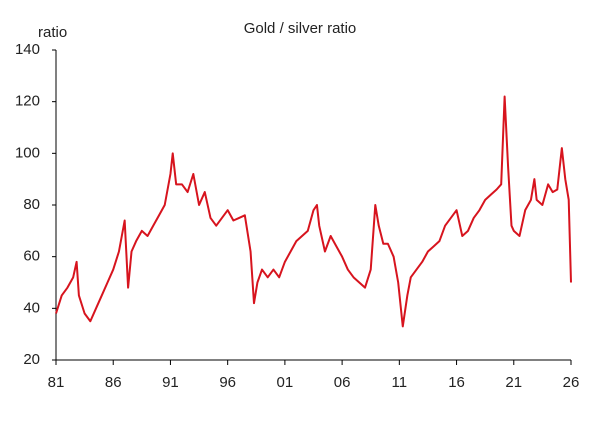 The width and height of the screenshot is (591, 421). I want to click on x-tick-label: 11, so click(400, 382).